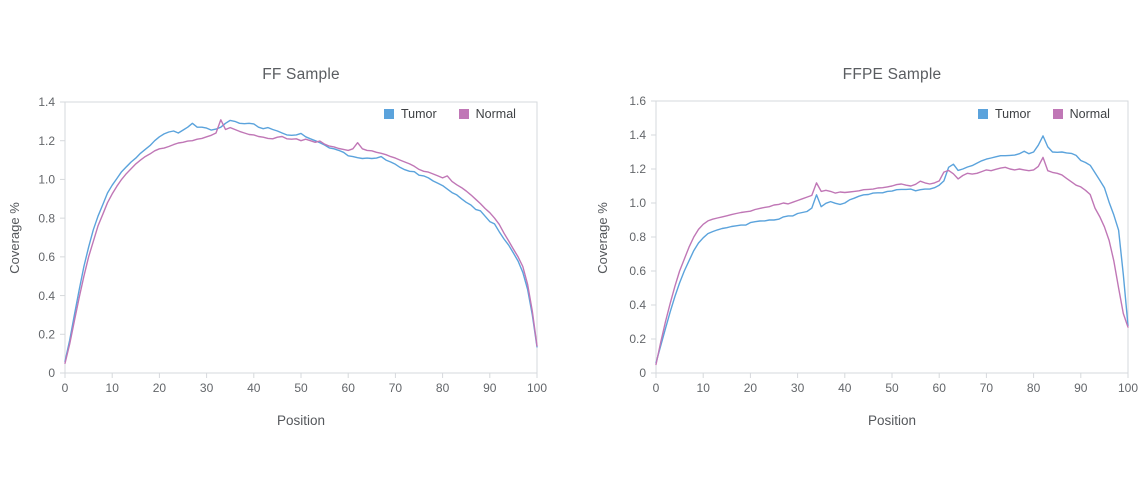 The width and height of the screenshot is (1140, 500). I want to click on chart-title-ffpe: FFPE Sample, so click(892, 74).